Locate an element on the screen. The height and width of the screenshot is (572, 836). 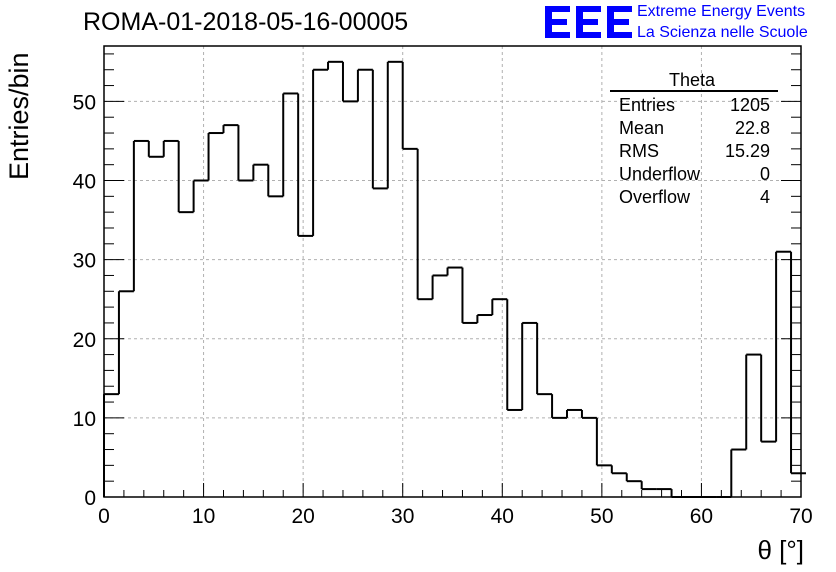
y-tick-label: 10 is located at coordinates (84, 419).